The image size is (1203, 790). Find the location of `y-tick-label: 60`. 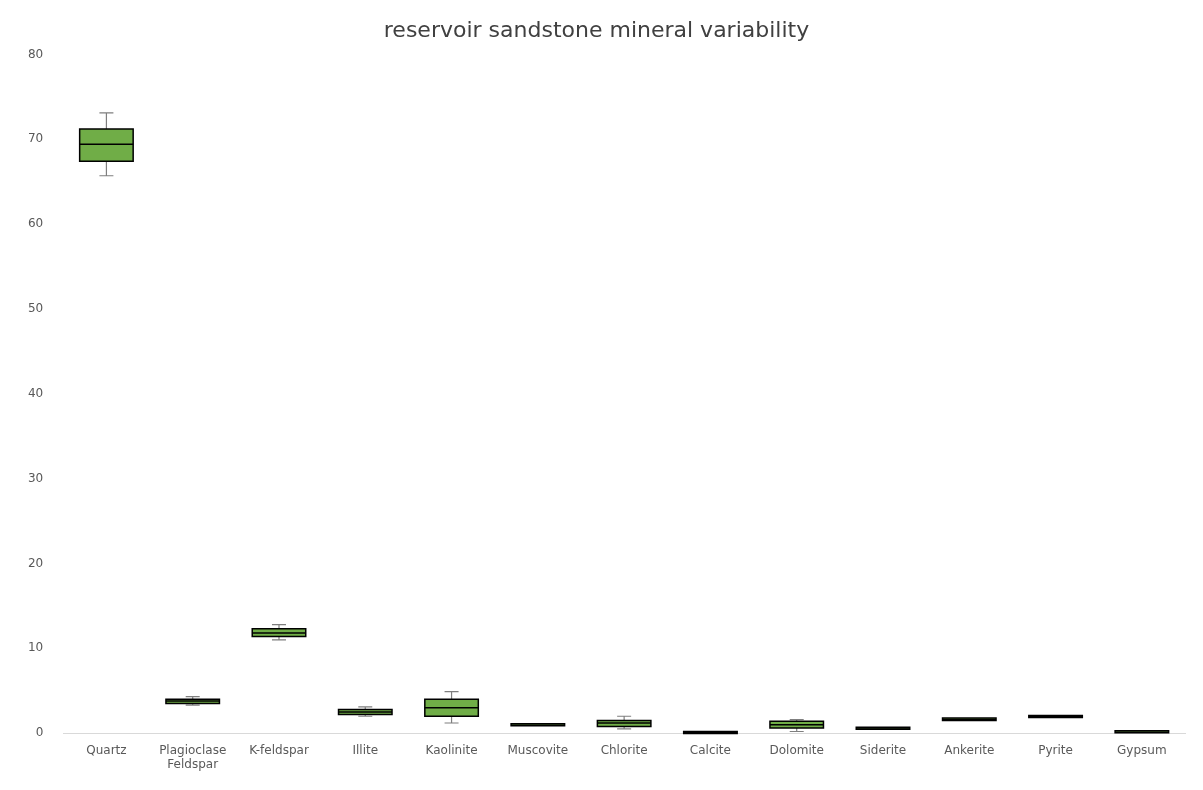

y-tick-label: 60 is located at coordinates (35, 223).